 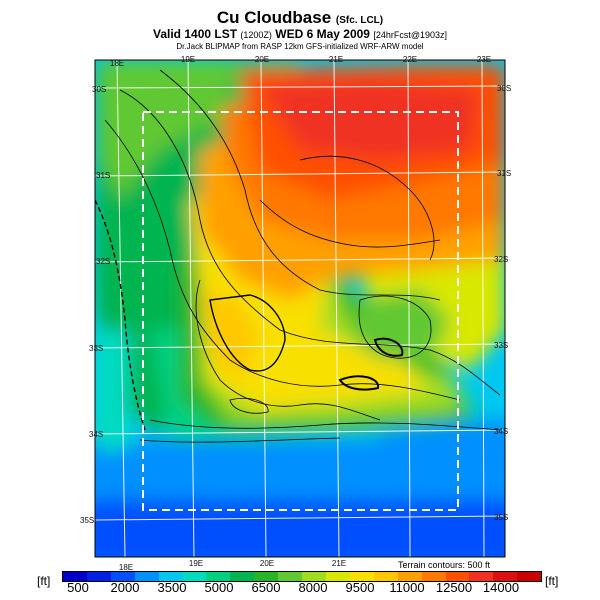 I want to click on color-scale-bar, so click(x=302, y=576).